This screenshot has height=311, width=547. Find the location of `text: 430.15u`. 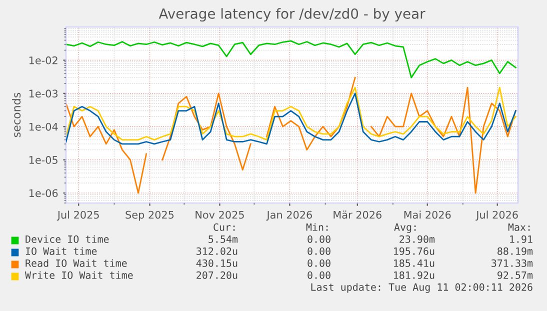

text: 430.15u is located at coordinates (217, 263).